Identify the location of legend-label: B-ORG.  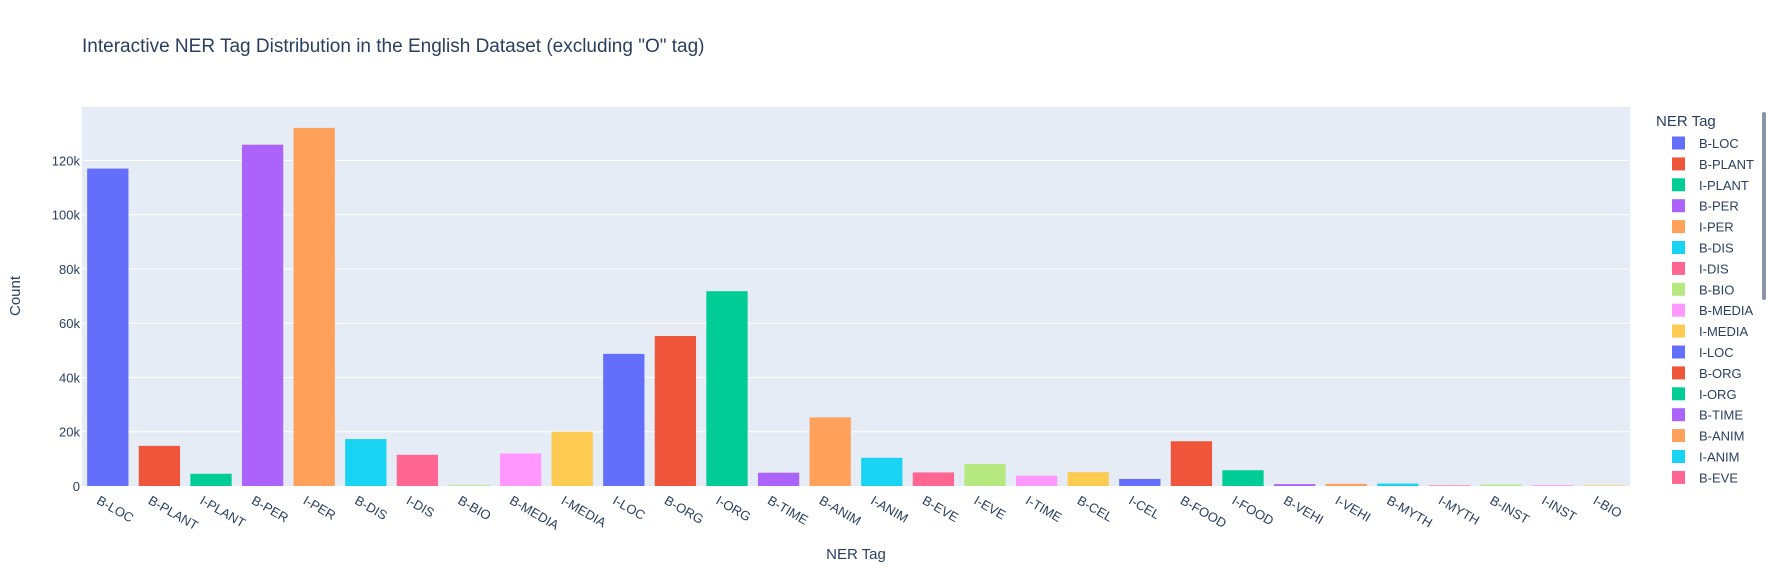
(1720, 373).